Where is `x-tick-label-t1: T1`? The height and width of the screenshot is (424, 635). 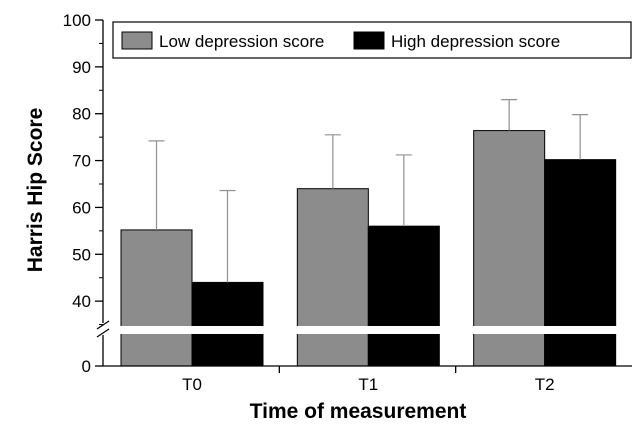
x-tick-label-t1: T1 is located at coordinates (368, 384).